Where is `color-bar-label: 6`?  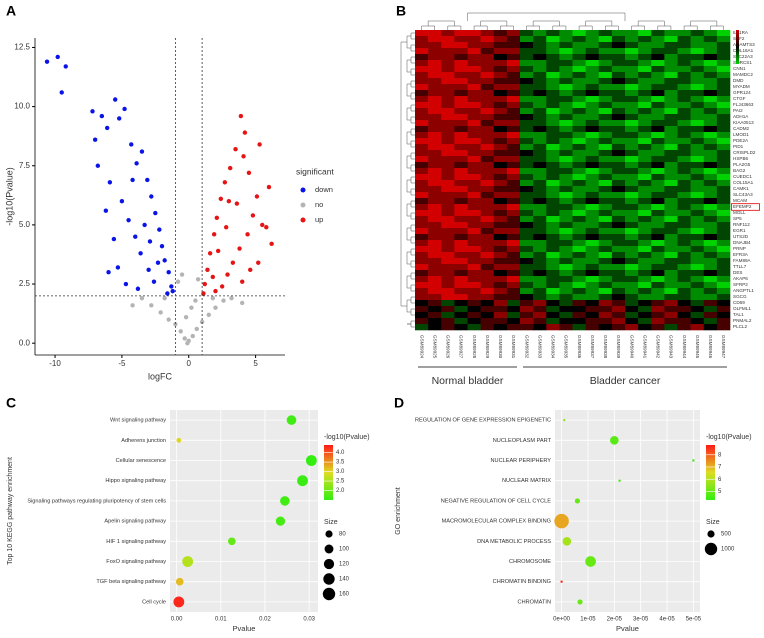 color-bar-label: 6 is located at coordinates (720, 480).